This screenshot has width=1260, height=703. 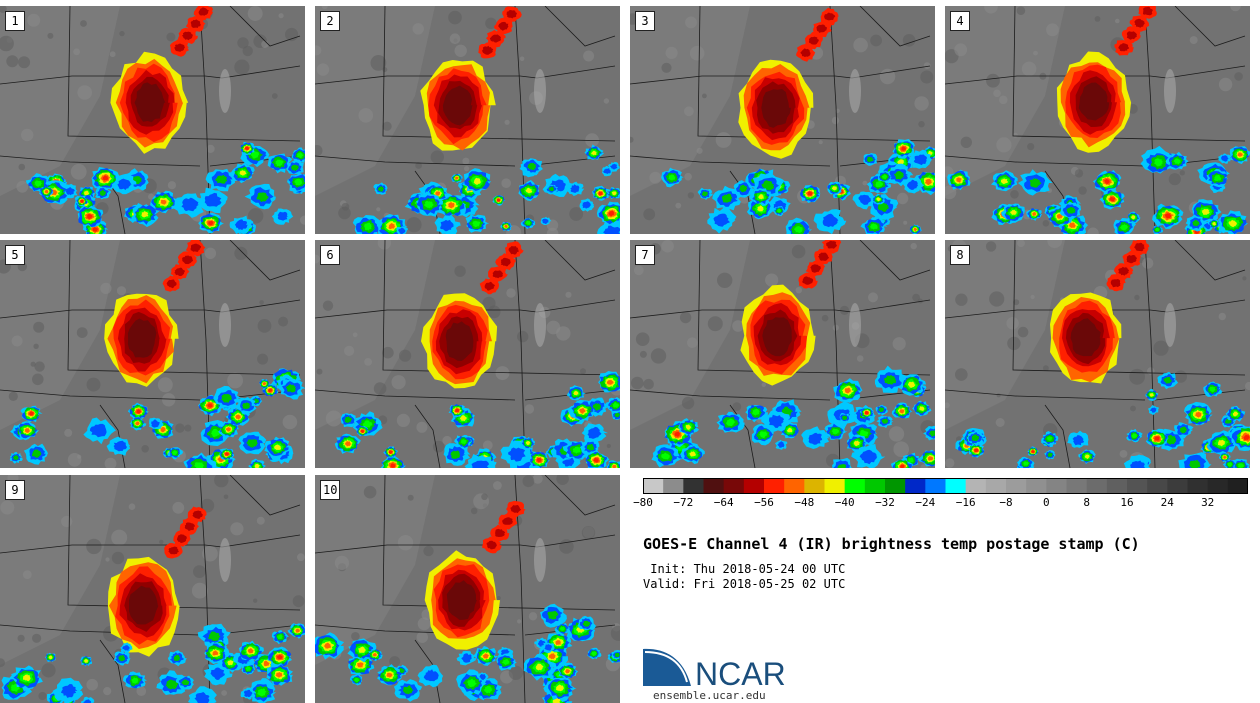 I want to click on panel-label: 10, so click(x=330, y=490).